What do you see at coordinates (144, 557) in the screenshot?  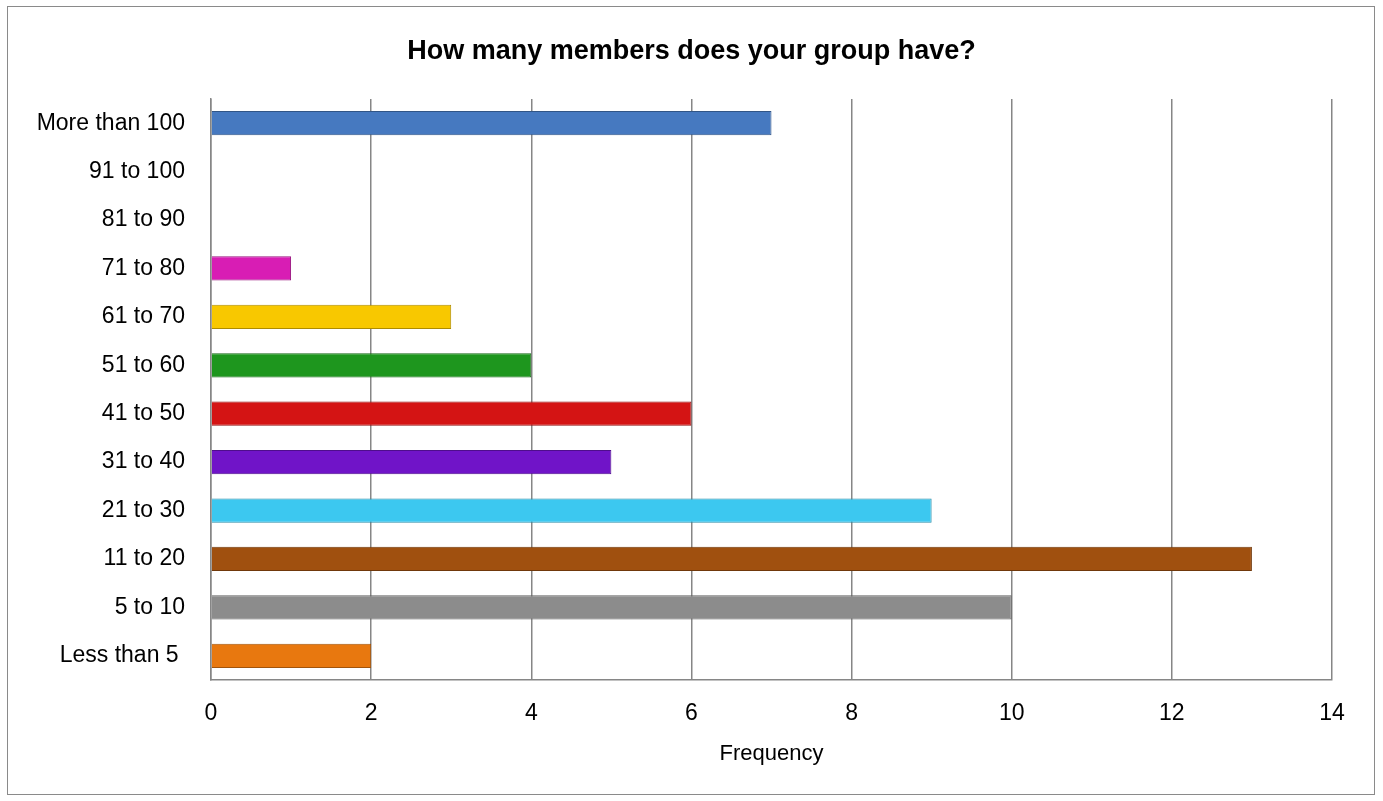 I see `y-tick-label: 11 to 20` at bounding box center [144, 557].